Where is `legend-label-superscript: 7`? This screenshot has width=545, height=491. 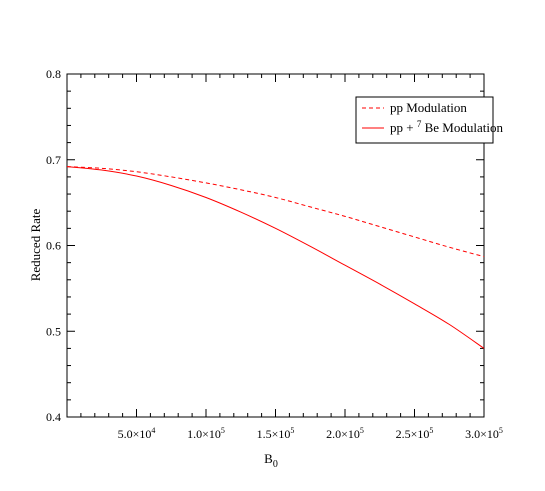
legend-label-superscript: 7 is located at coordinates (419, 124).